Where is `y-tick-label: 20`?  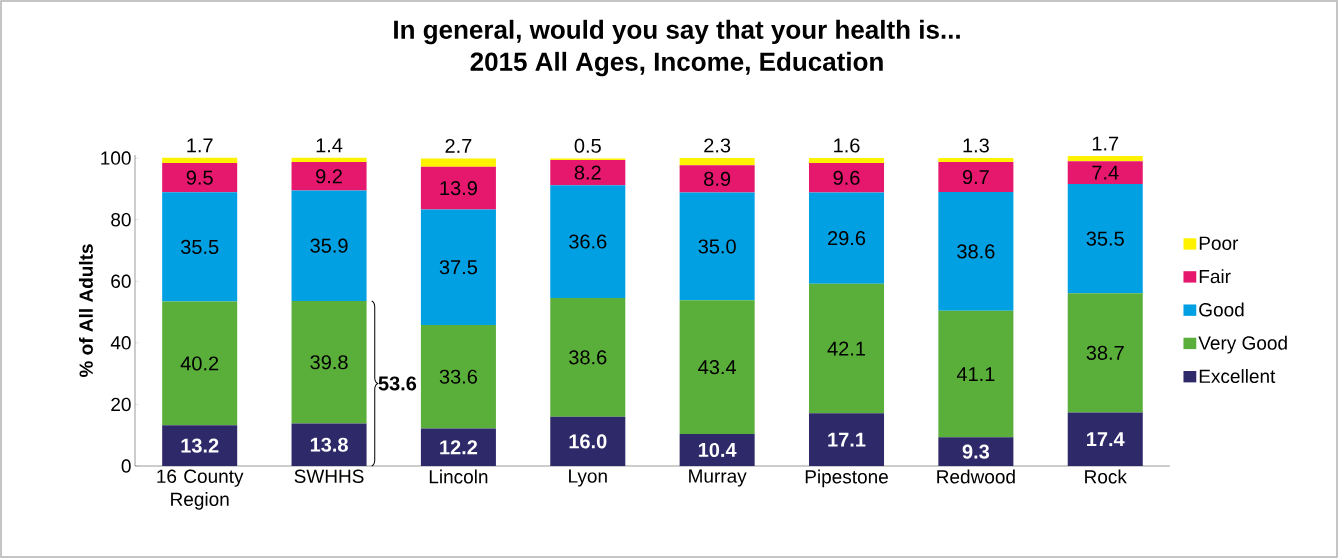
y-tick-label: 20 is located at coordinates (121, 404).